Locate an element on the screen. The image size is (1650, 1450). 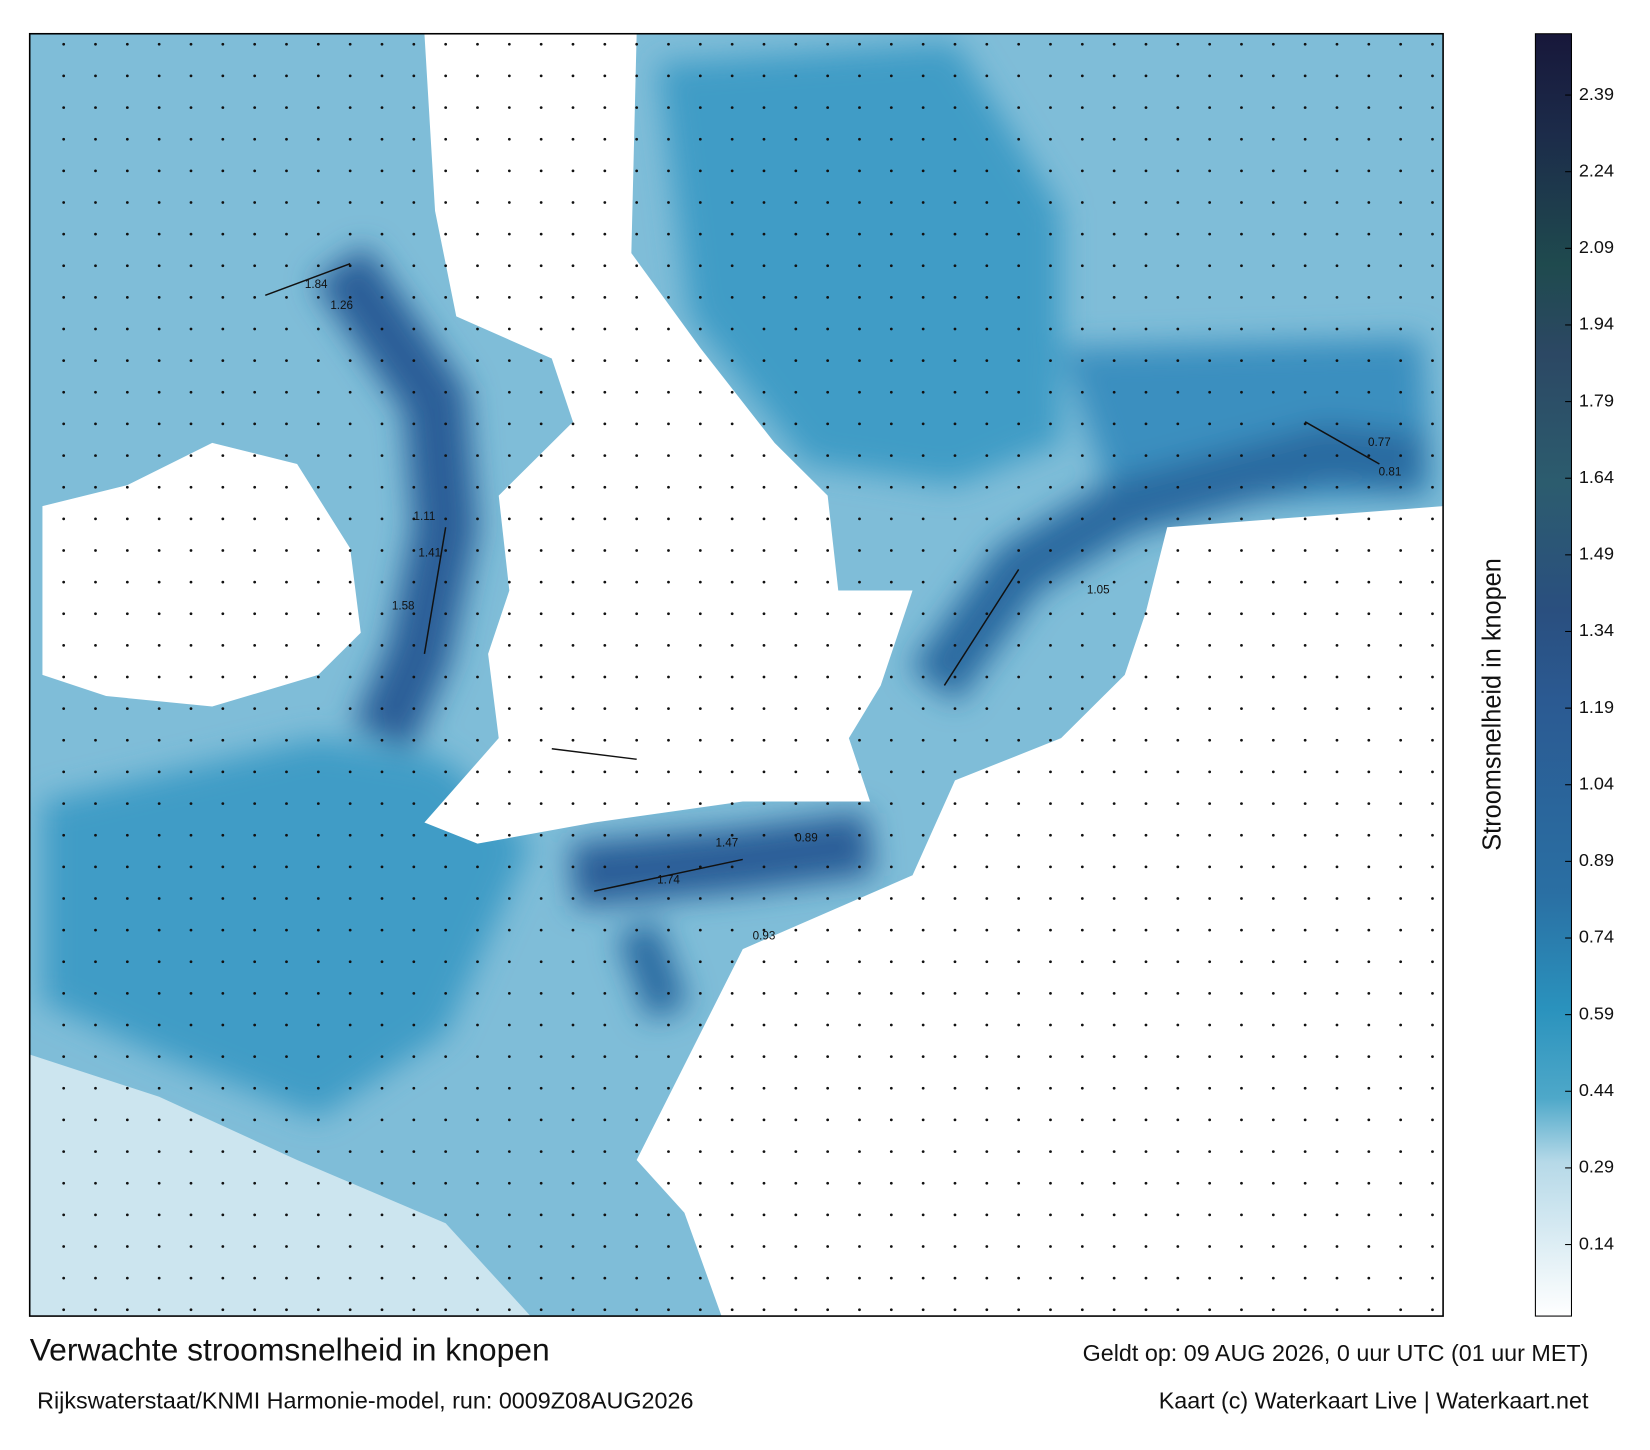
map-label: 1.41 is located at coordinates (429, 553).